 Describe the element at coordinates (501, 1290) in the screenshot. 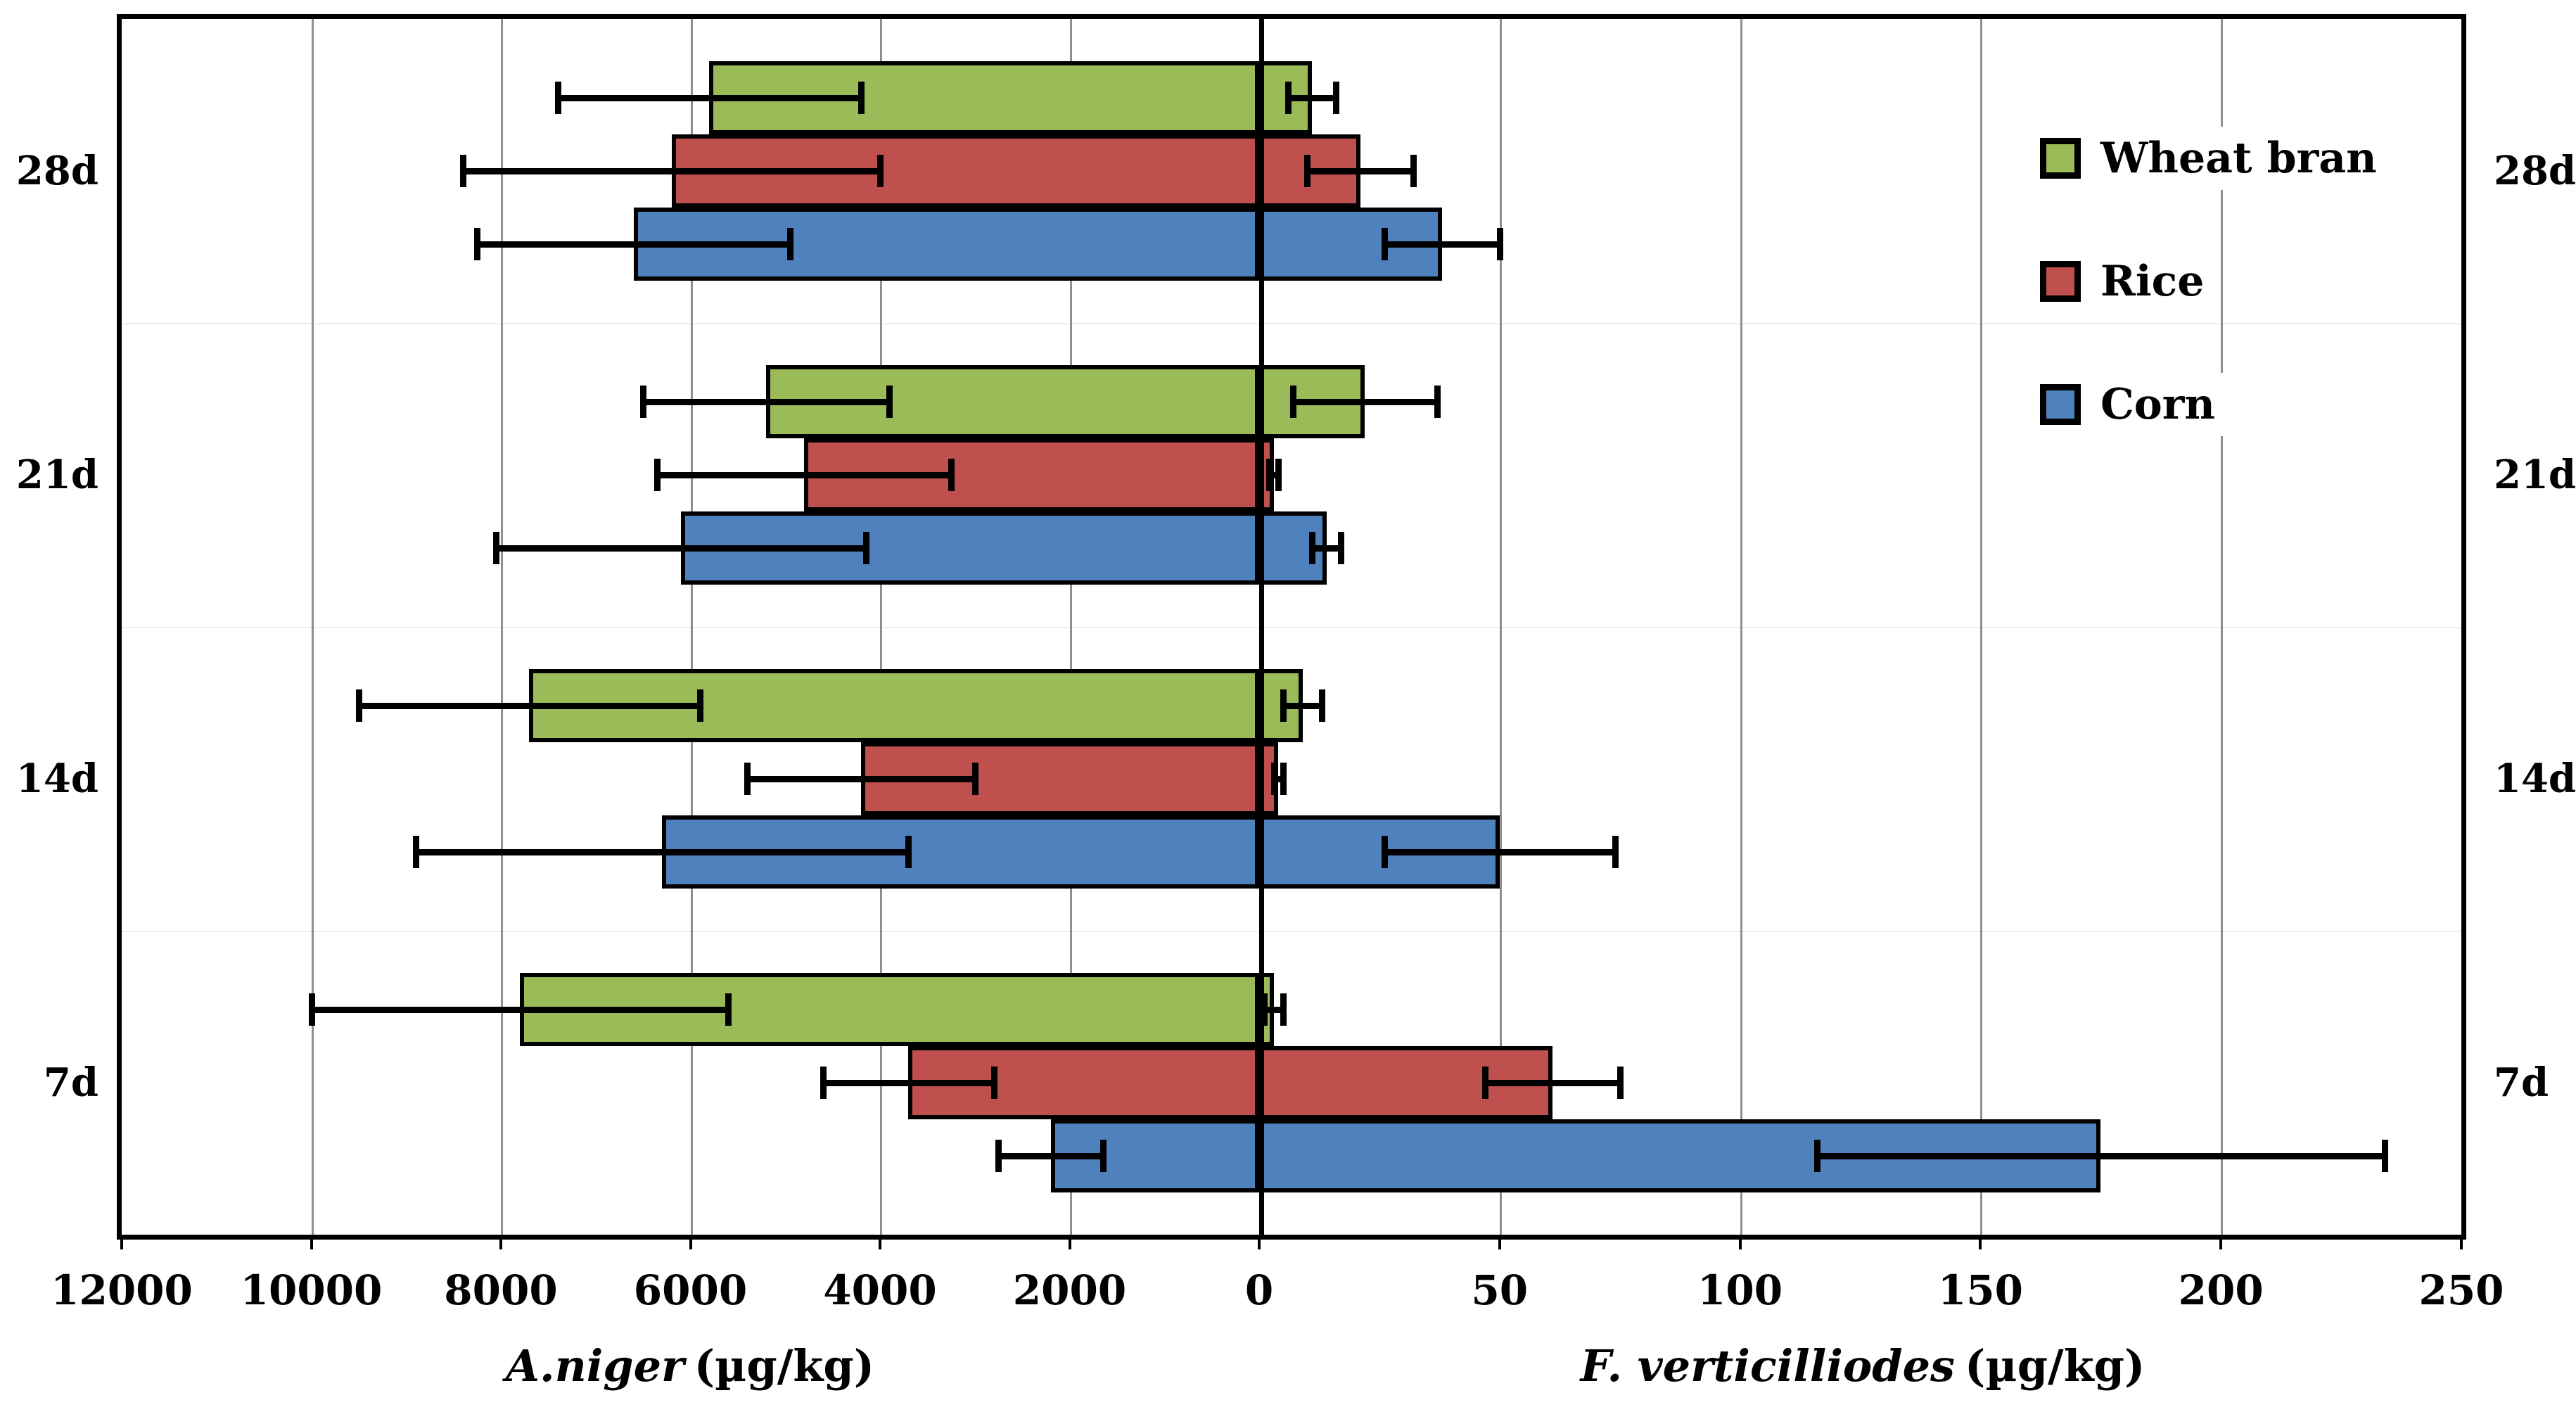

I see `tick-left-8000: 8000` at that location.